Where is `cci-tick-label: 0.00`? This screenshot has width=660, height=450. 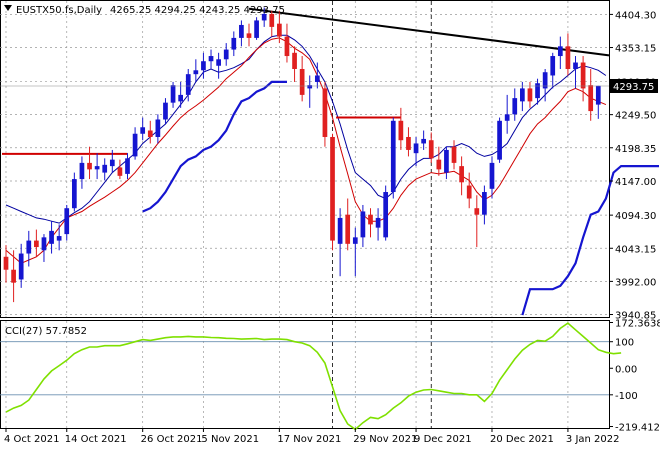 cci-tick-label: 0.00 is located at coordinates (626, 369).